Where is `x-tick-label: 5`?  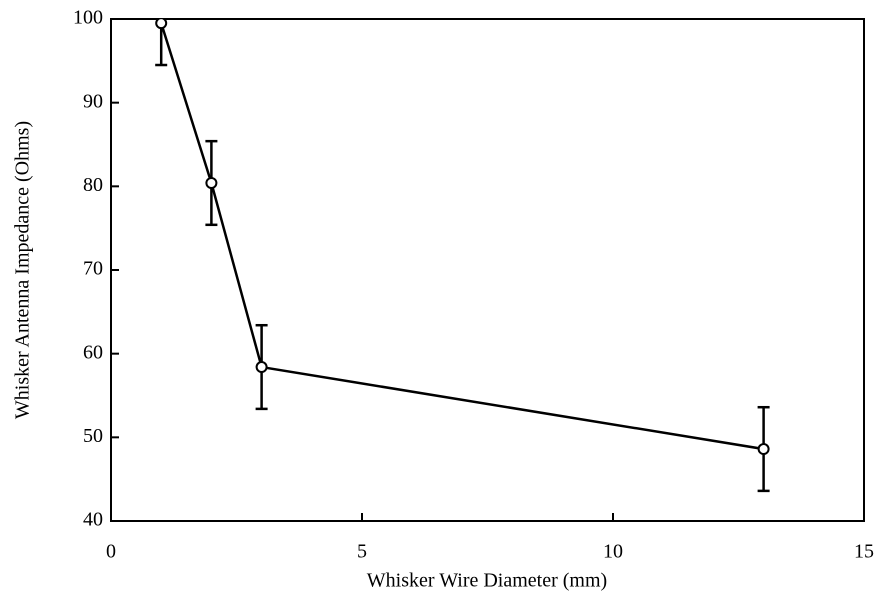
x-tick-label: 5 is located at coordinates (362, 552).